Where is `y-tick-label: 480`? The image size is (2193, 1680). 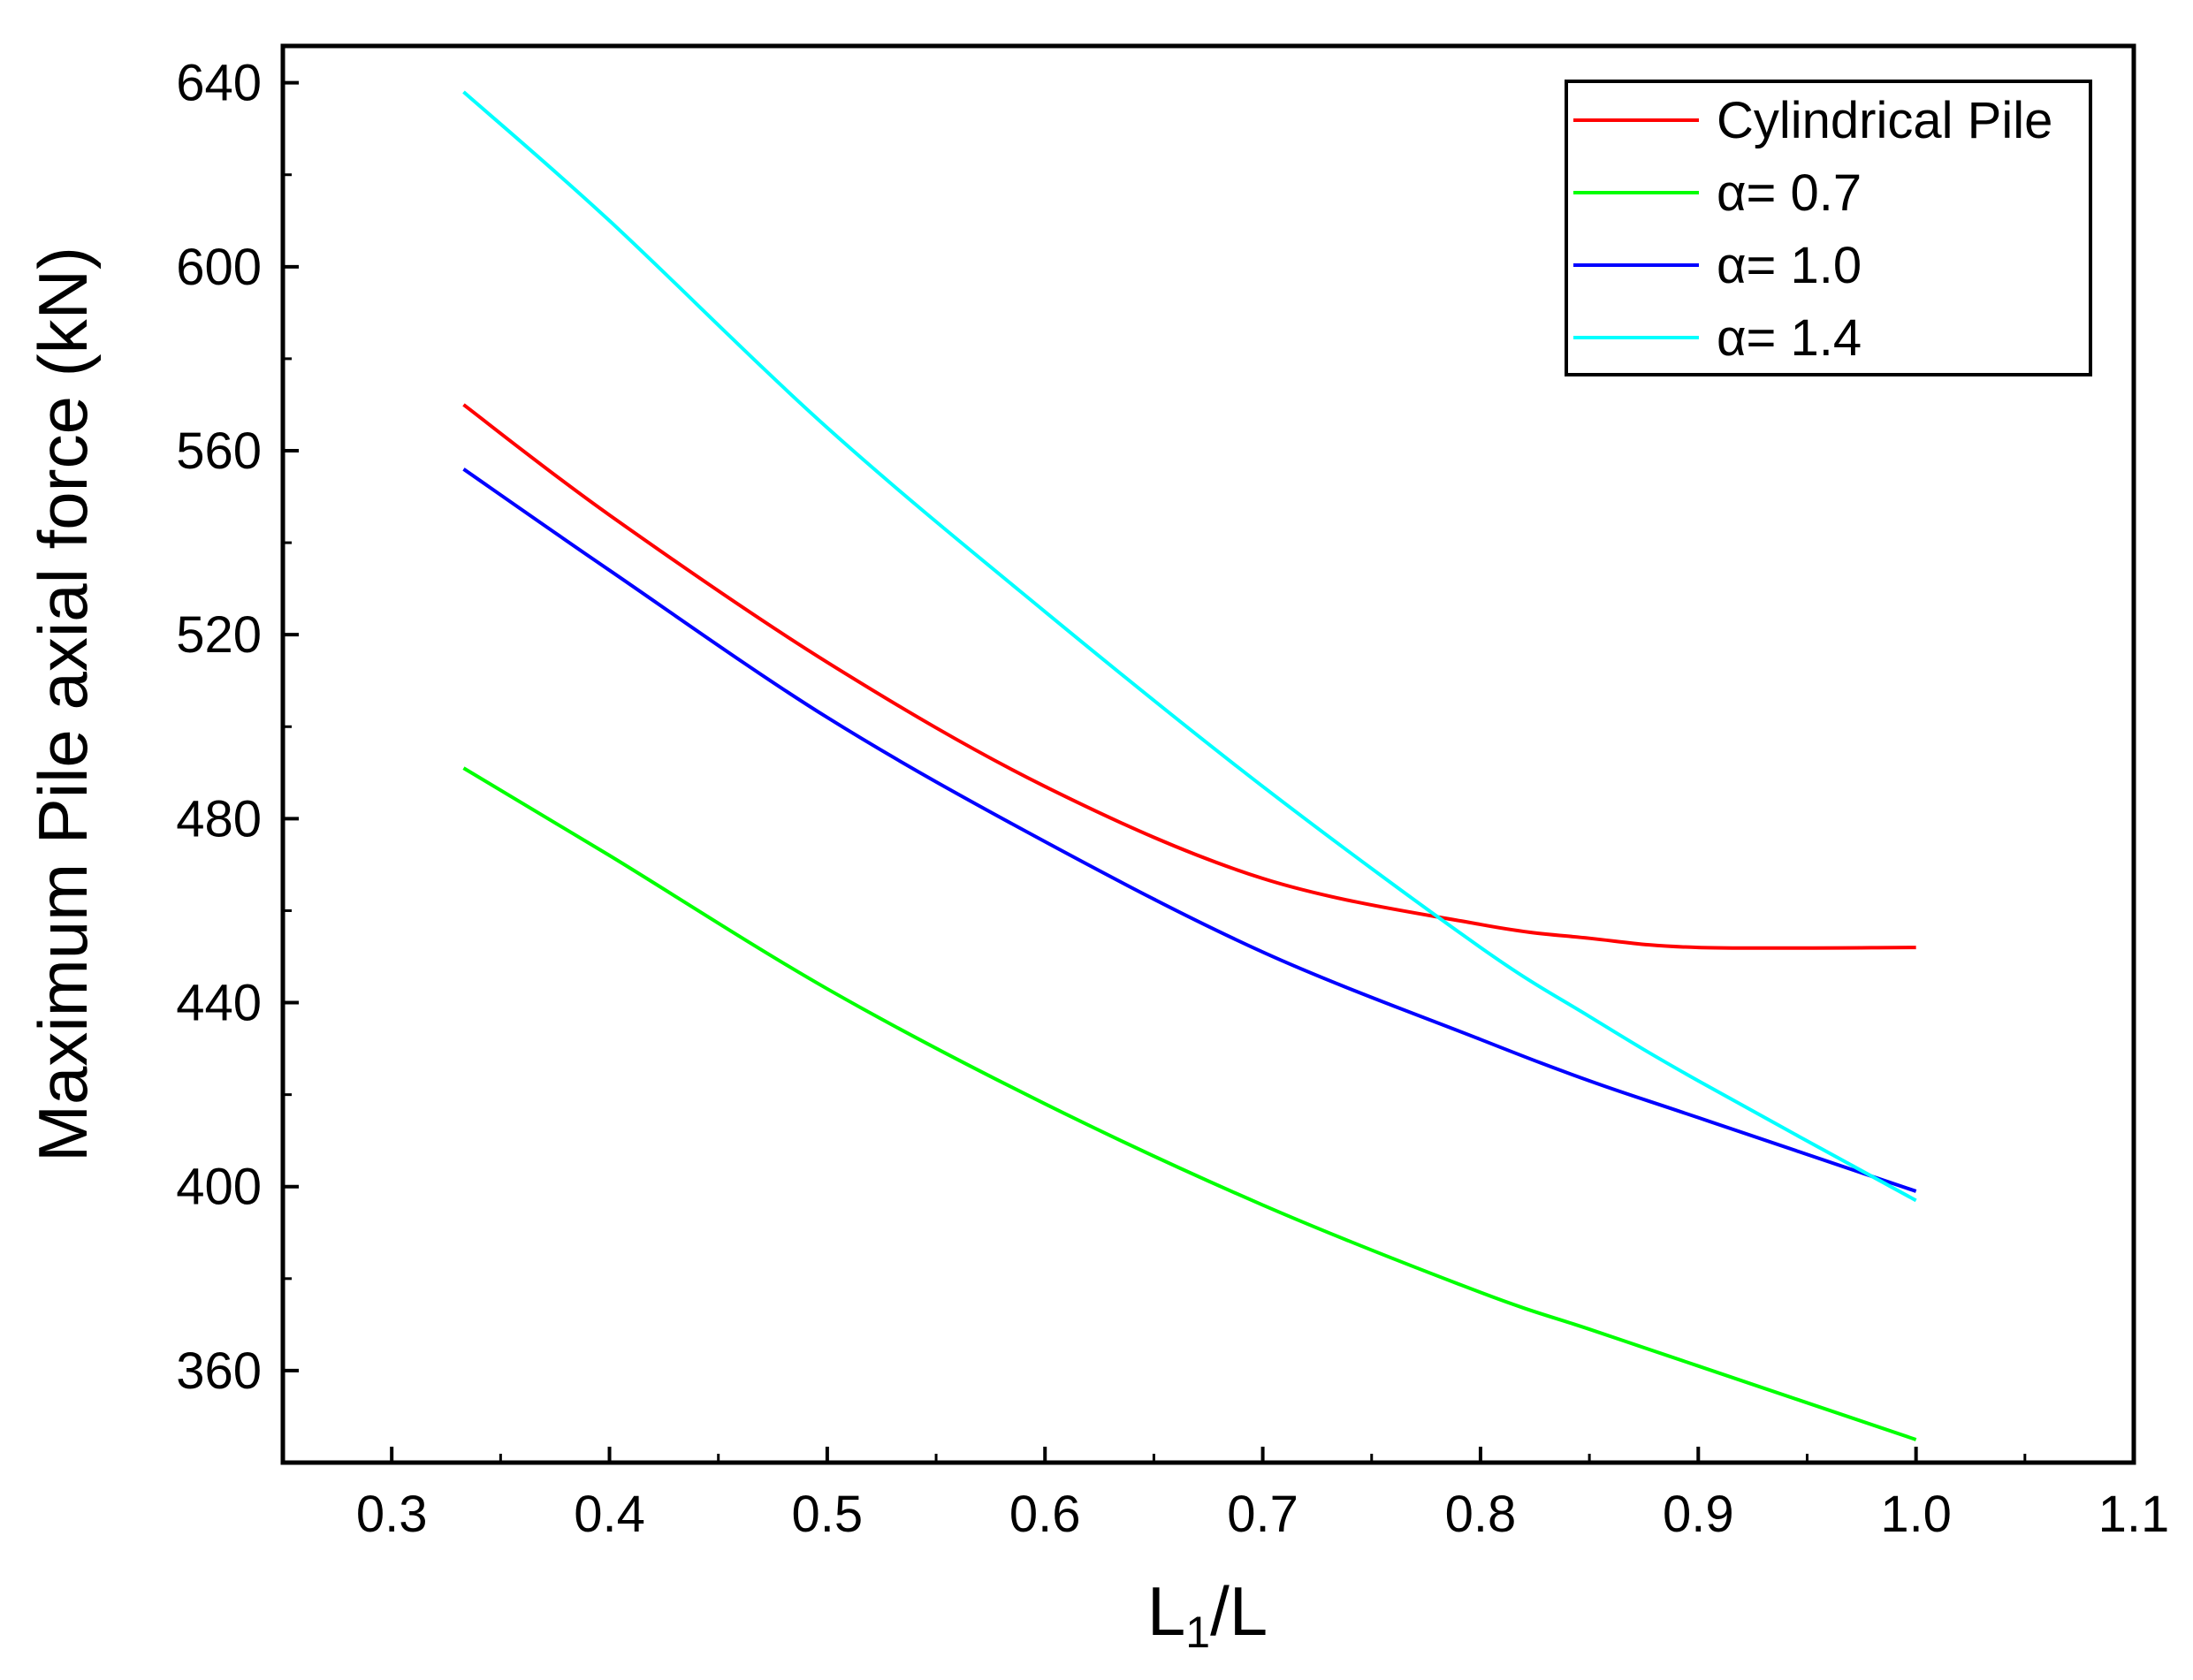
y-tick-label: 480 is located at coordinates (219, 819).